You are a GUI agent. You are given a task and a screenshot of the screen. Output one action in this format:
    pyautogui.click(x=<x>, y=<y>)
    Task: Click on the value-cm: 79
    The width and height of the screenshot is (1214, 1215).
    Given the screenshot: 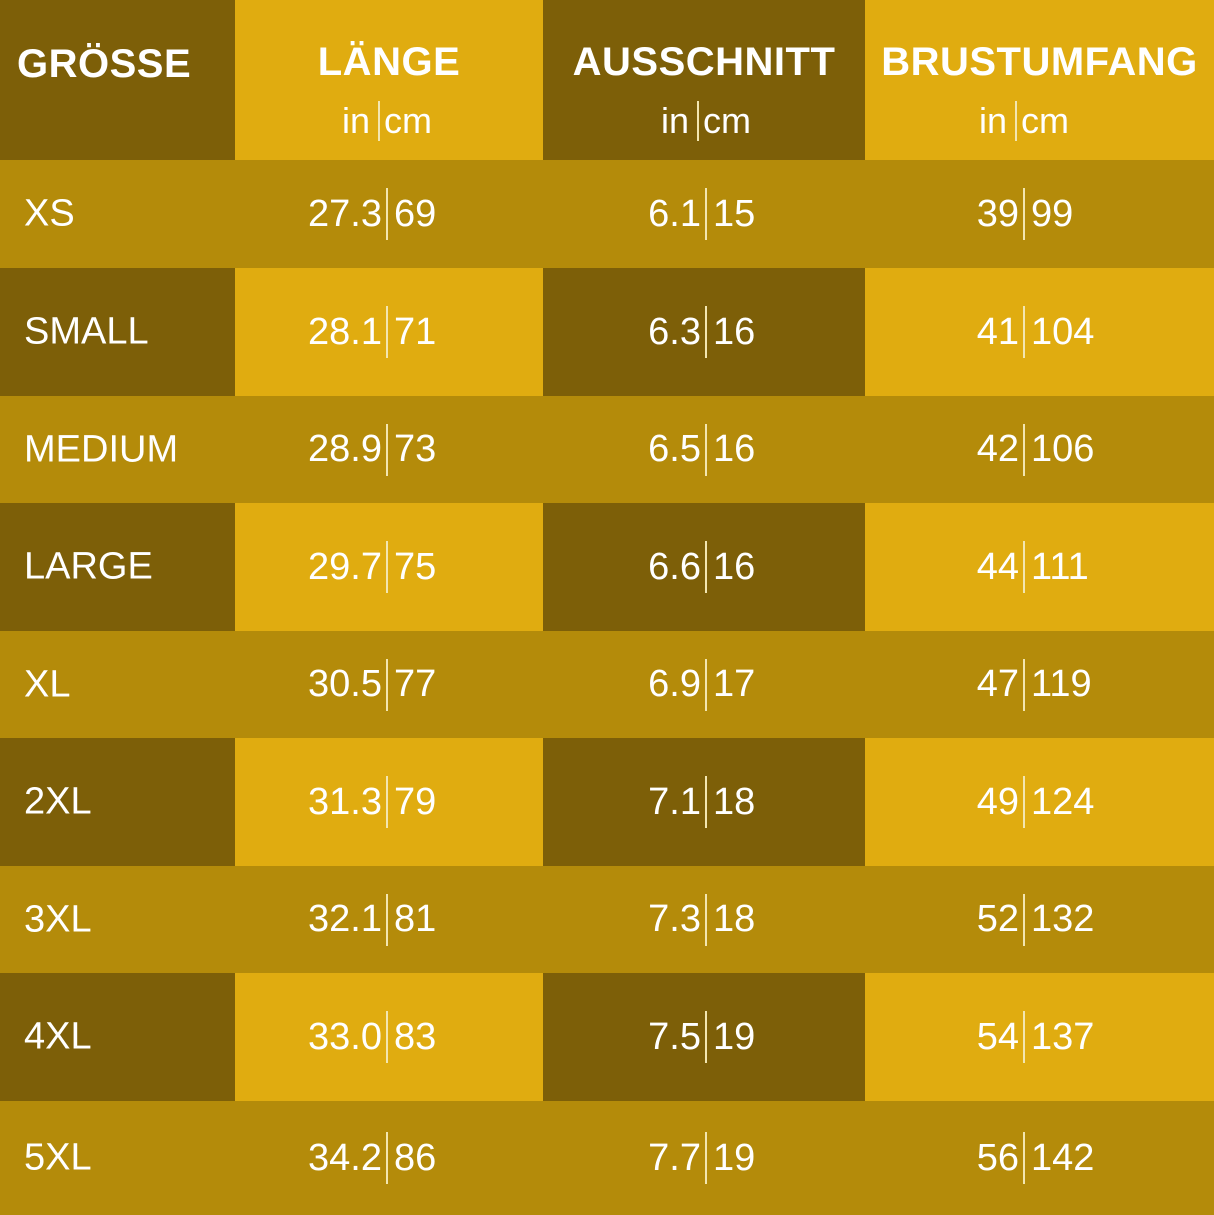 What is the action you would take?
    pyautogui.click(x=415, y=801)
    